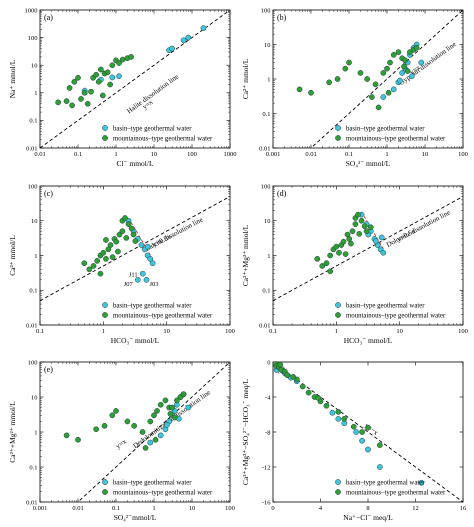 Image resolution: width=474 pixels, height=527 pixels. I want to click on x-axis-label: Cl⁻ mmol/L, so click(135, 163).